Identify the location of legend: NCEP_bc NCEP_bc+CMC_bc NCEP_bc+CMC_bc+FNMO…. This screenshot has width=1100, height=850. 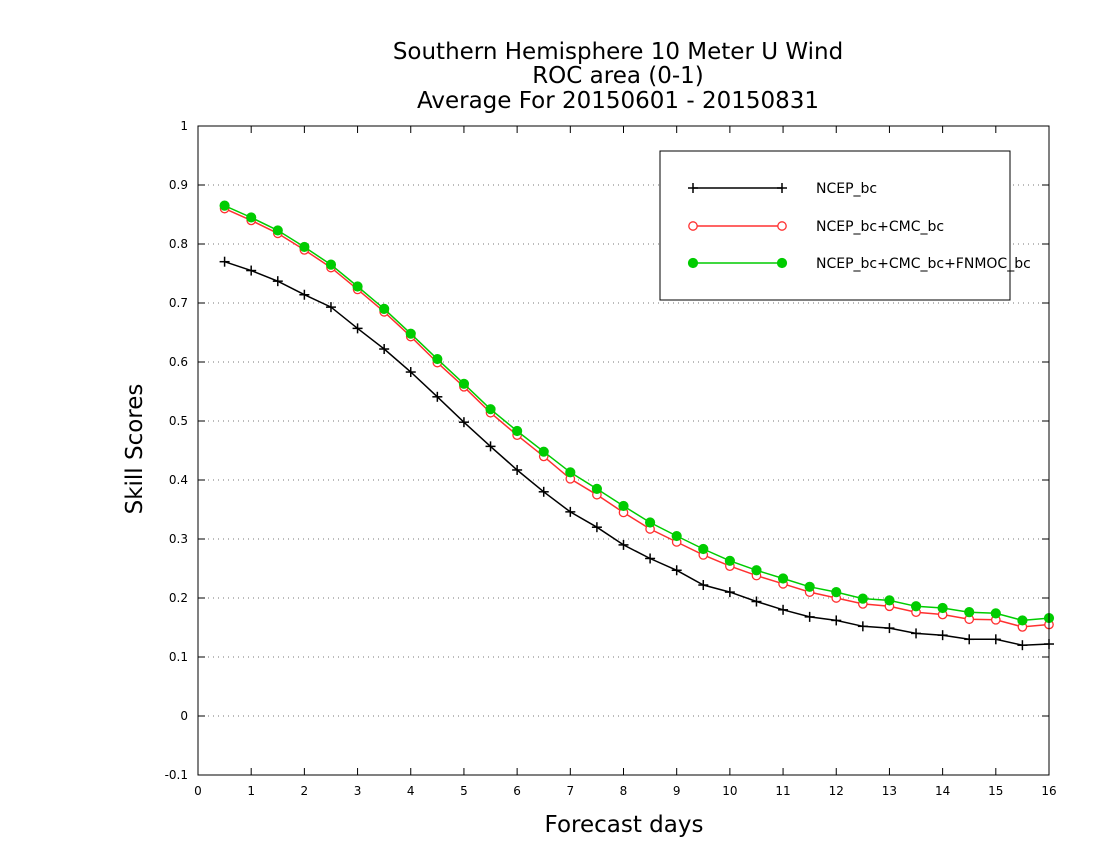
(845, 225).